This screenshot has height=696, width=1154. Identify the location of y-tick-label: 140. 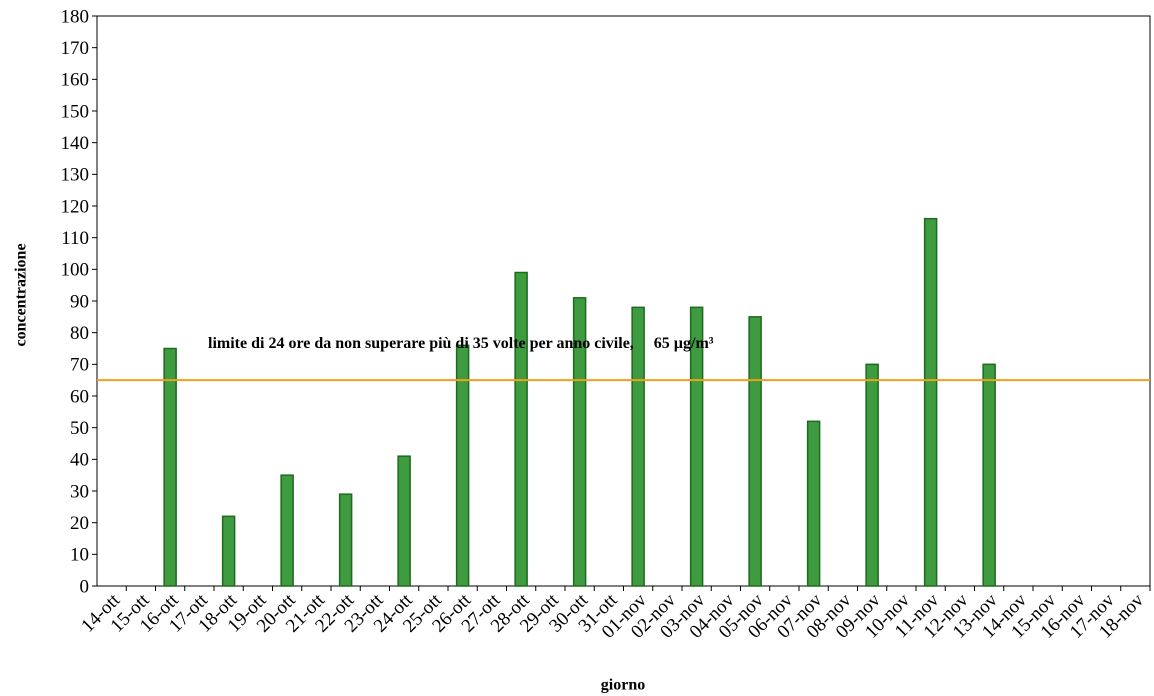
(75, 143).